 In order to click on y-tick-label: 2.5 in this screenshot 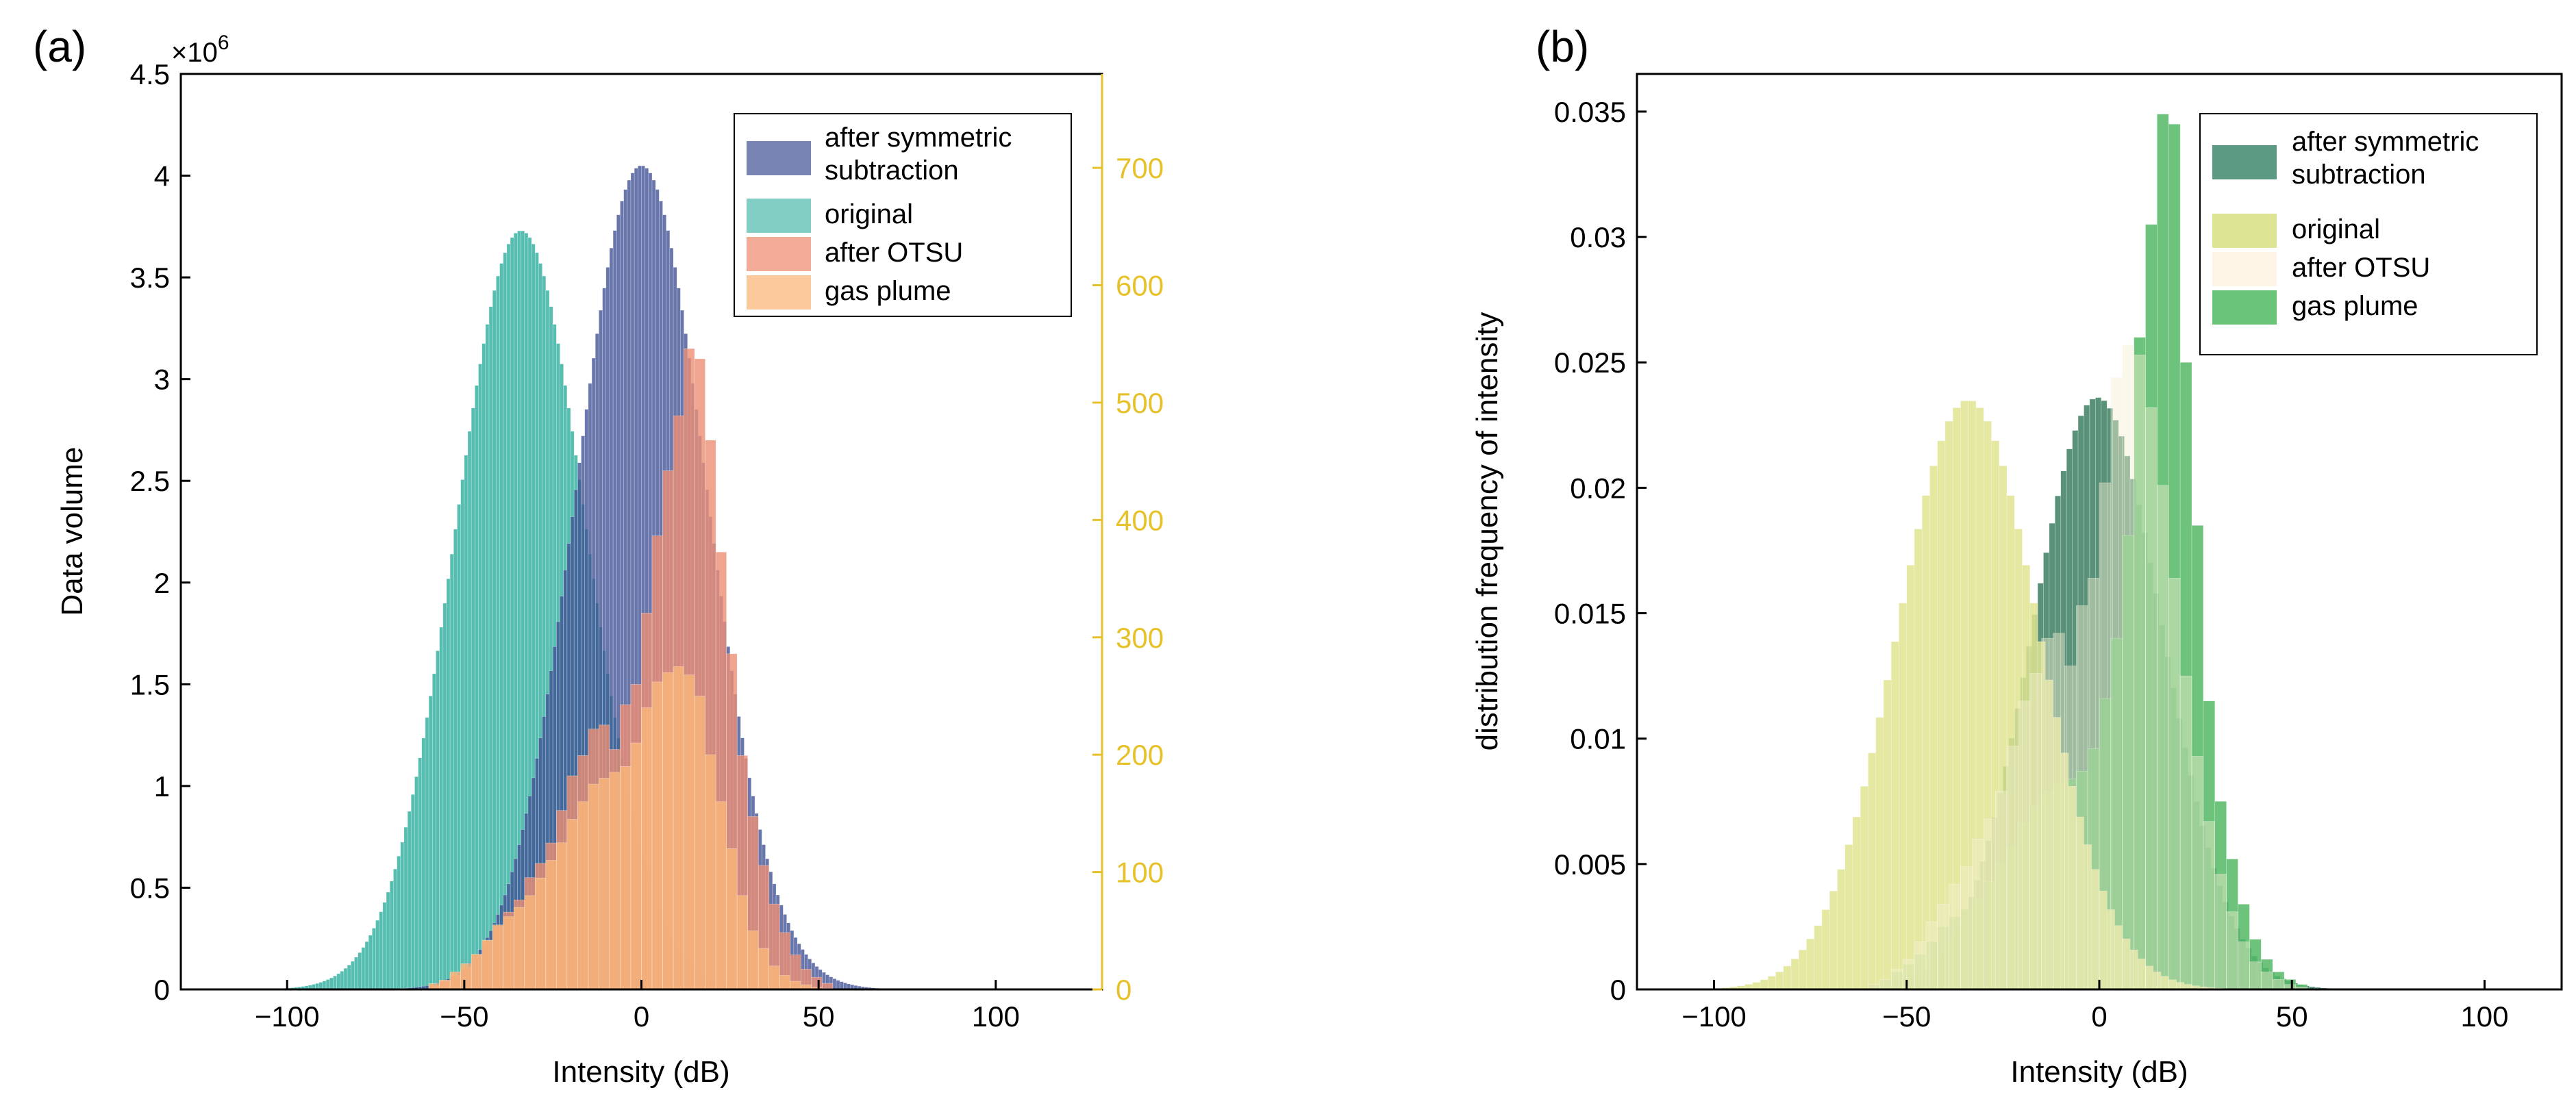, I will do `click(150, 481)`.